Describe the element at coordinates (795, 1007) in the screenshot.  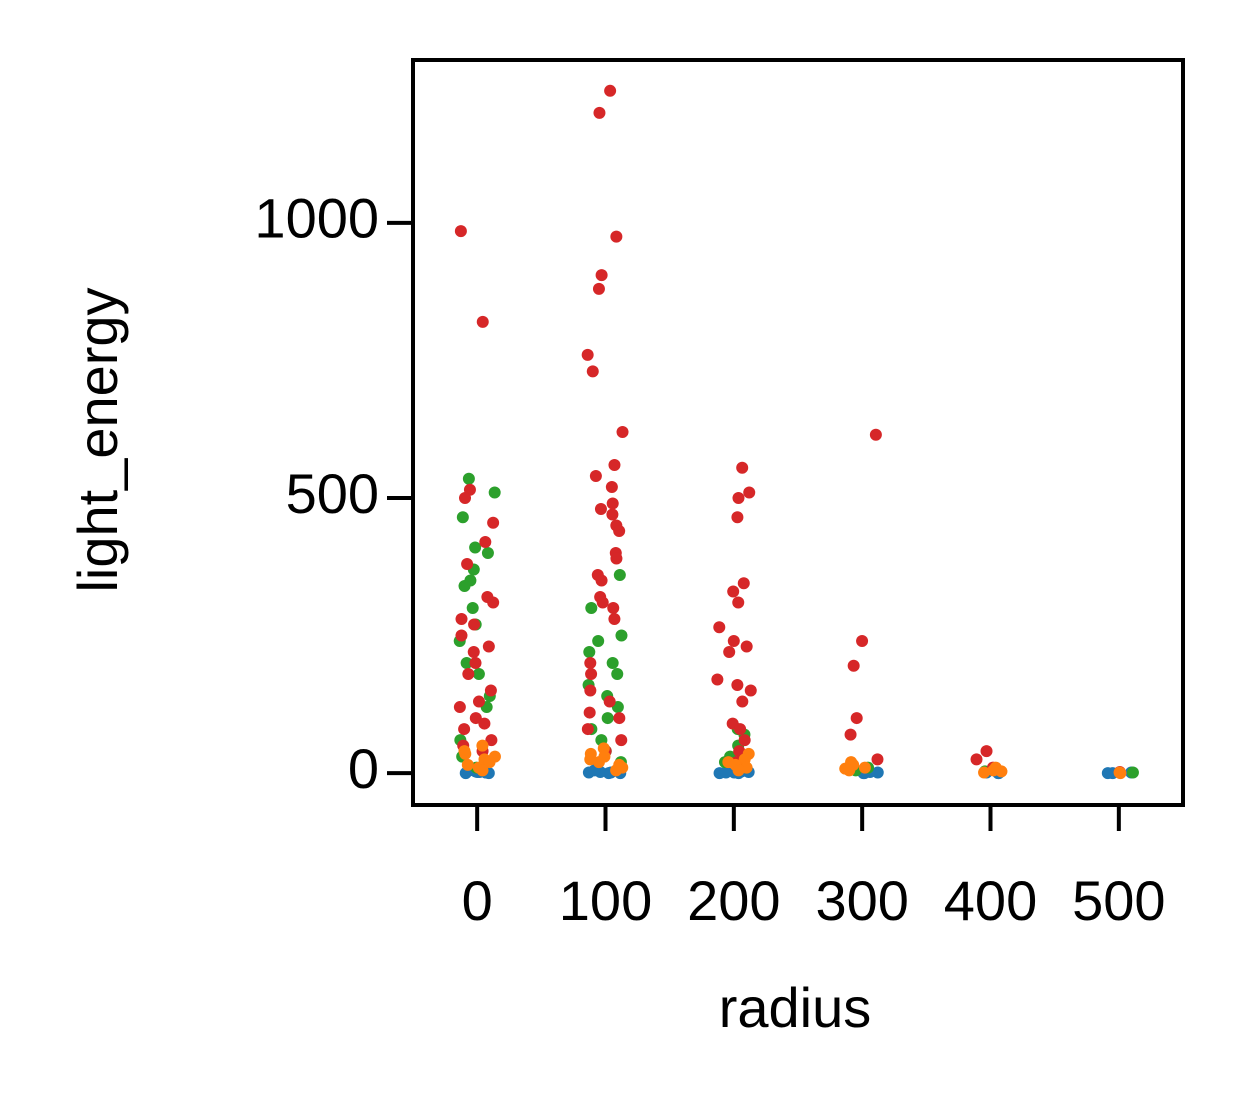
I see `x-axis-label: radius` at that location.